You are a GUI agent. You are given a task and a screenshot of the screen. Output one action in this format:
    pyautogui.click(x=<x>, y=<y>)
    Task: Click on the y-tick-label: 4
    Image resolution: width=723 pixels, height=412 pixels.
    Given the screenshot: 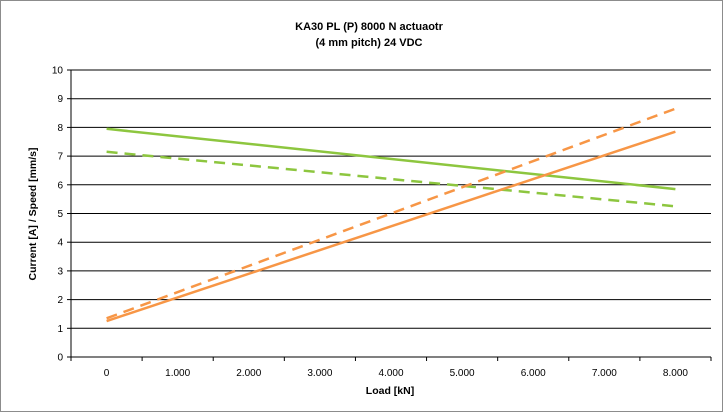 What is the action you would take?
    pyautogui.click(x=60, y=243)
    